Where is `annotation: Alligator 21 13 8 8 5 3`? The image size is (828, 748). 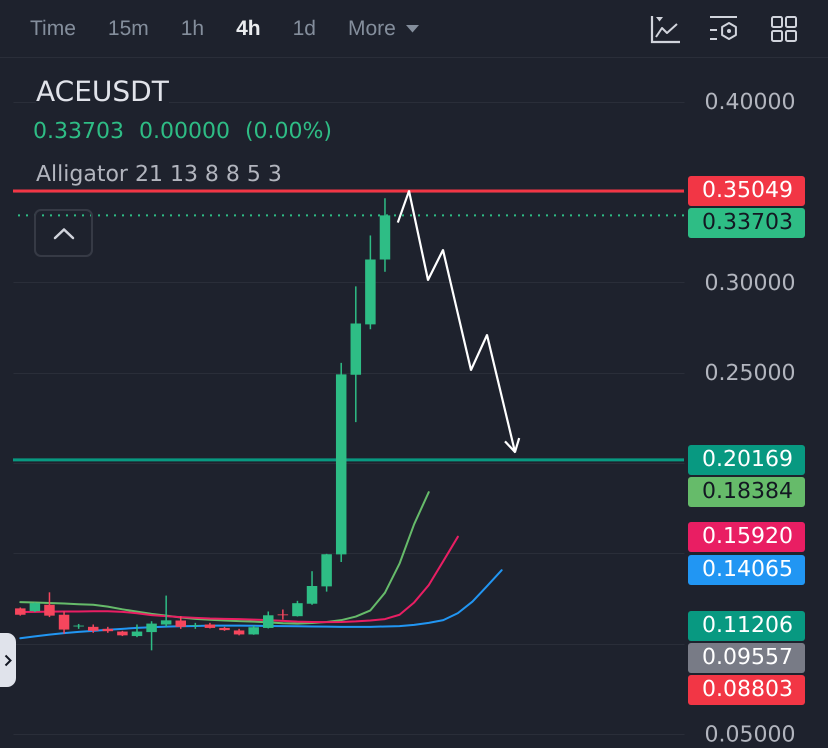
annotation: Alligator 21 13 8 8 5 3 is located at coordinates (159, 175).